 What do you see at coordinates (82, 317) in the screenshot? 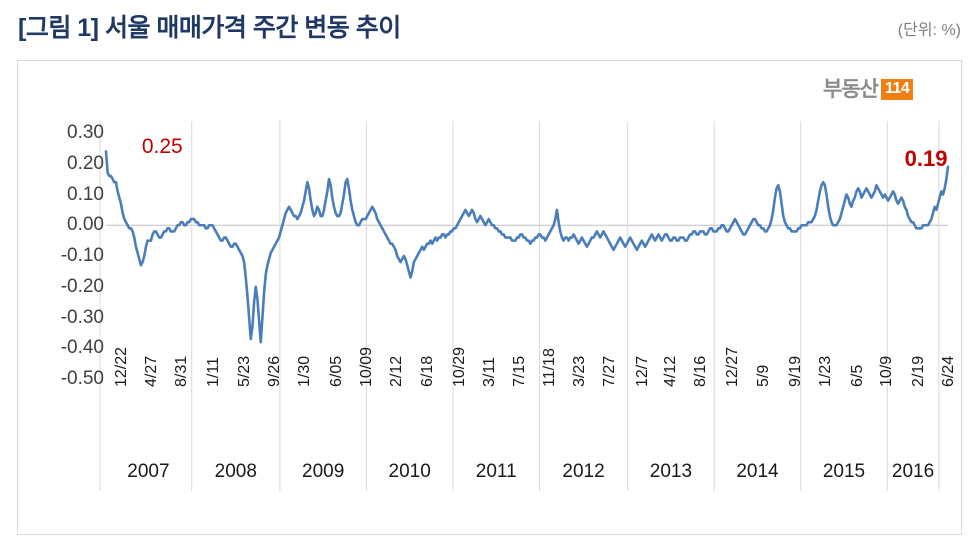
I see `y-tick-label: -0.30` at bounding box center [82, 317].